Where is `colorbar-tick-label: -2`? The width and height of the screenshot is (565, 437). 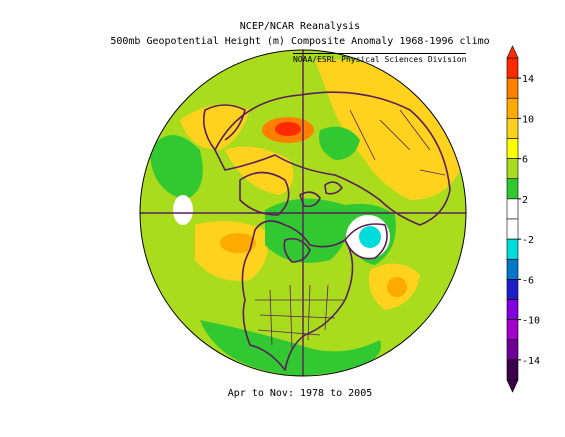
colorbar-tick-label: -2 is located at coordinates (528, 240).